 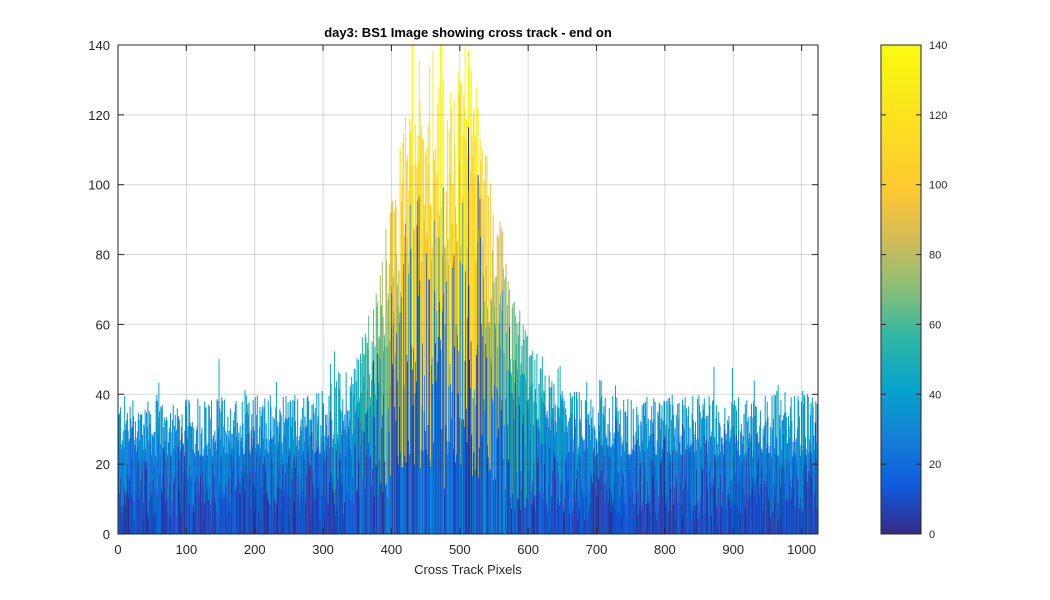 I want to click on y-tick-label: 140, so click(x=99, y=45).